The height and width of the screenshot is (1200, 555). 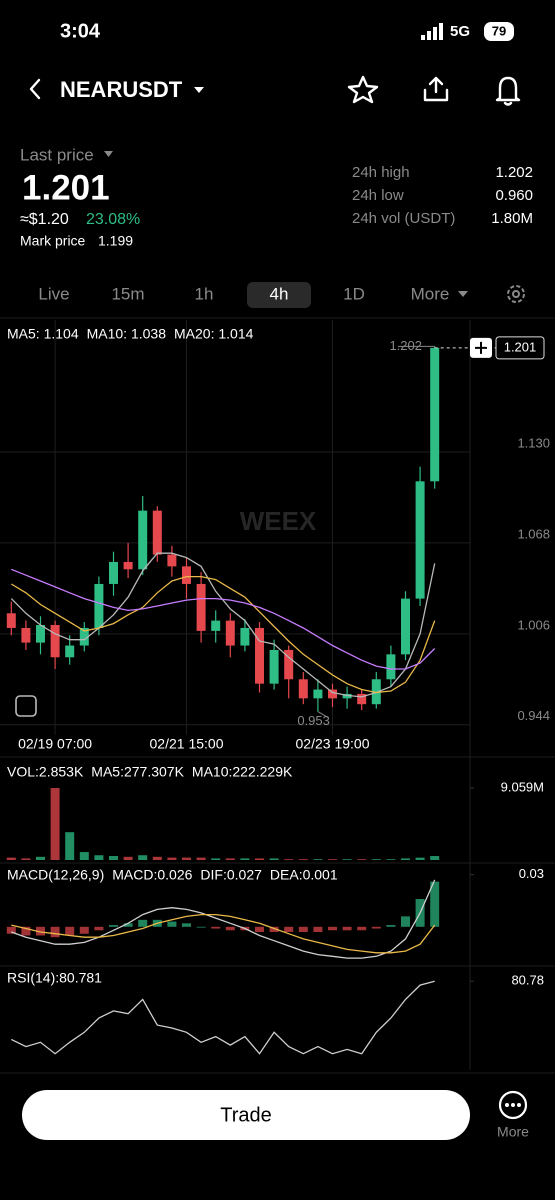 What do you see at coordinates (26, 706) in the screenshot?
I see `fullscreen-button` at bounding box center [26, 706].